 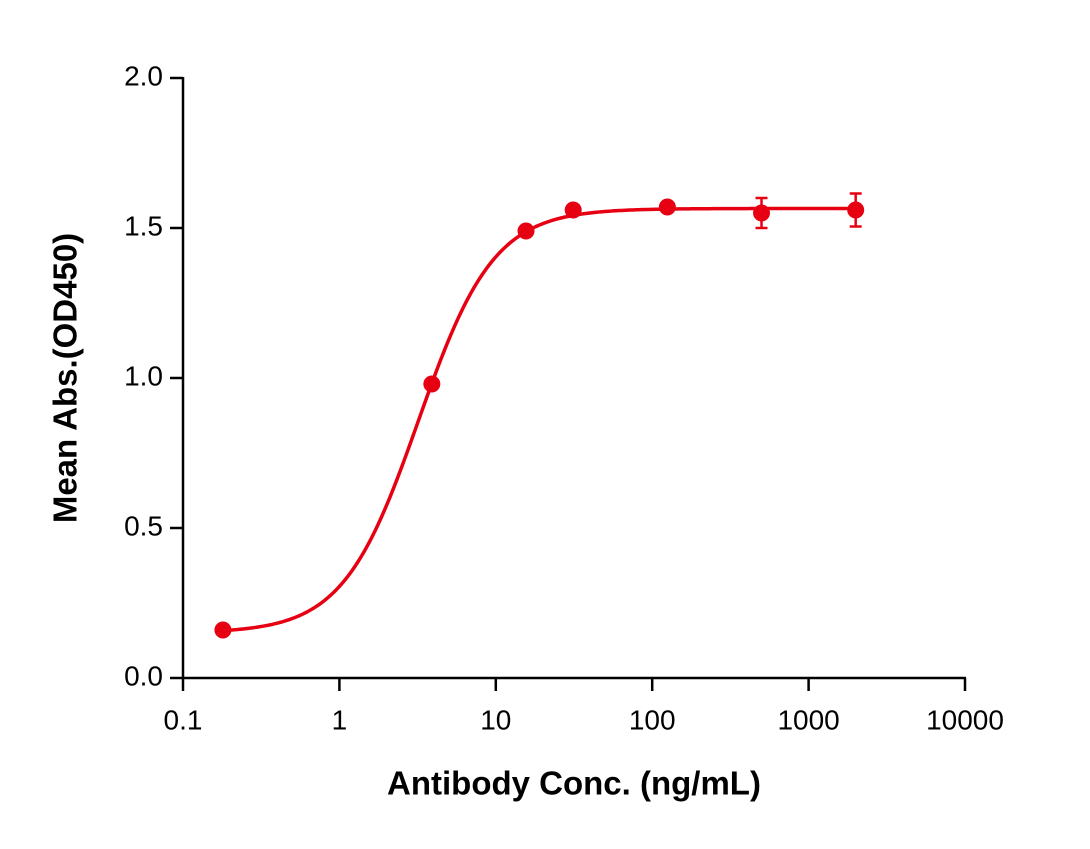 I want to click on x-tick-label: 1, so click(x=340, y=719).